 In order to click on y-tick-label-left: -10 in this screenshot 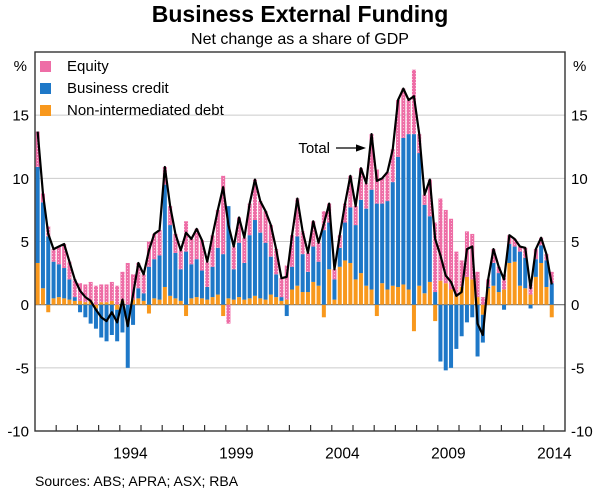, I will do `click(18, 432)`.